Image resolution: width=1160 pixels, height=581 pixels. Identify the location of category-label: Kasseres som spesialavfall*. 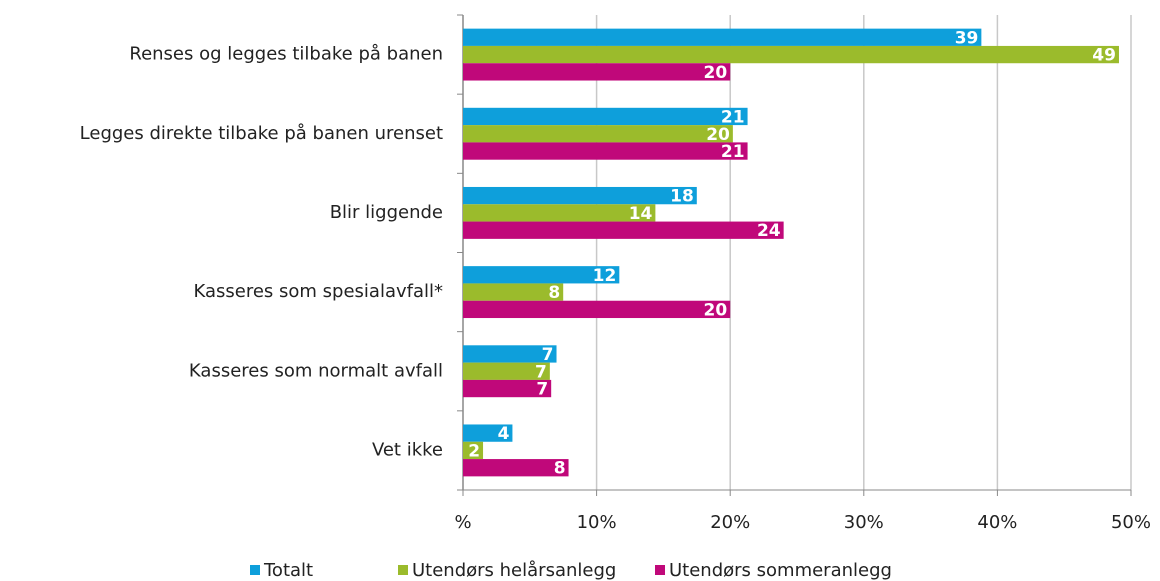
(318, 291).